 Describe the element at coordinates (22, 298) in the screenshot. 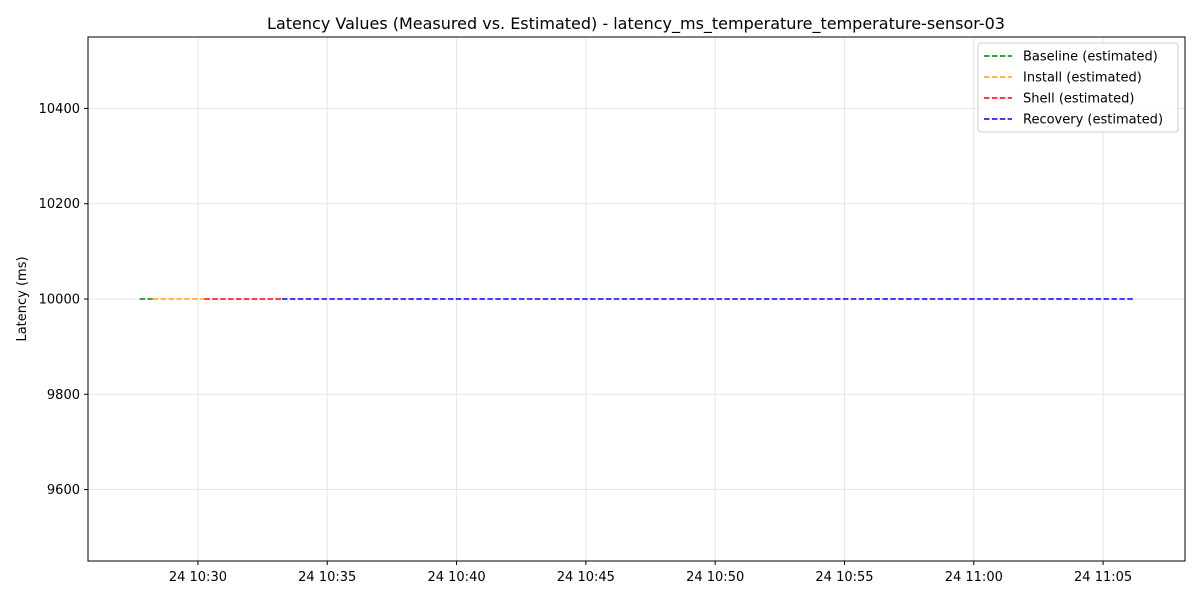

I see `y-axis-label: Latency (ms)` at that location.